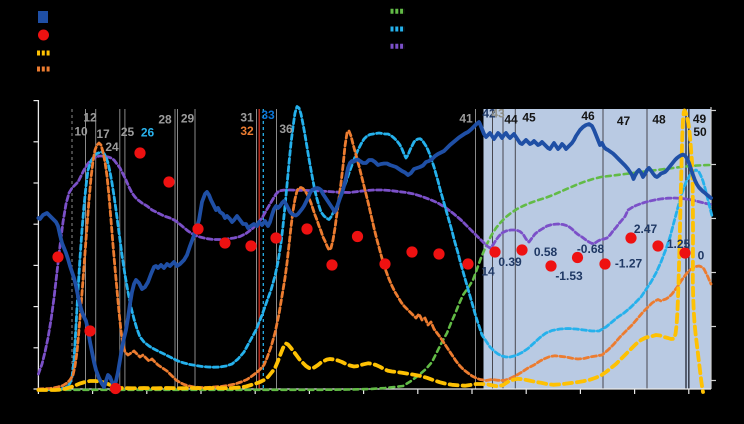  I want to click on svg-text: 45, so click(529, 118).